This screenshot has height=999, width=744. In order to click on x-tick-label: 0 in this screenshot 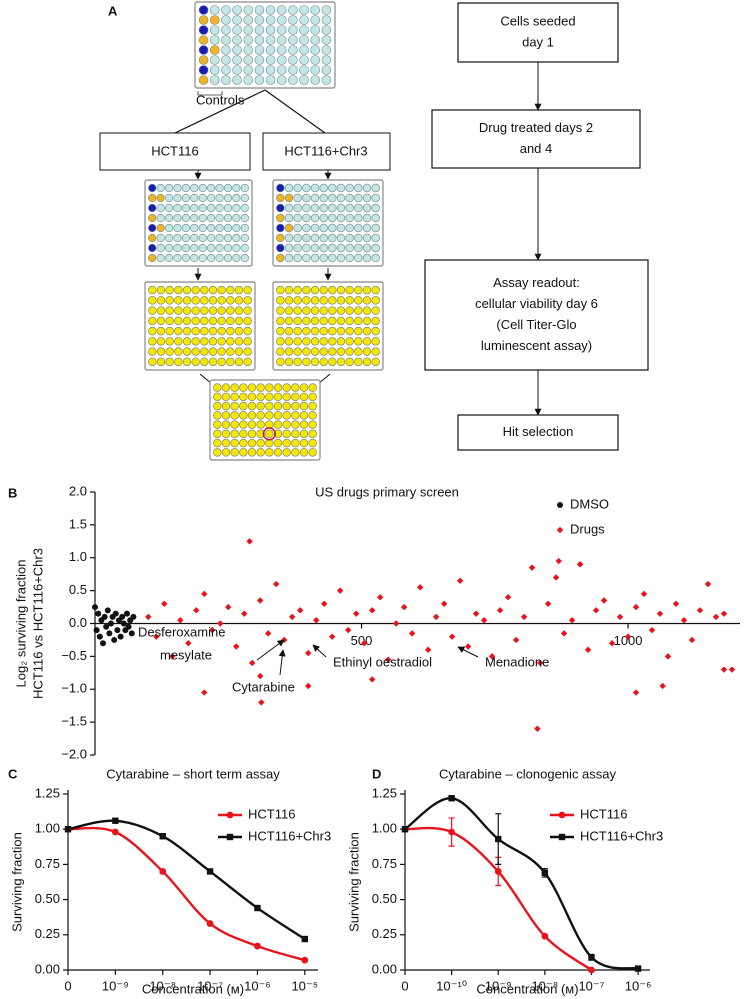, I will do `click(404, 985)`.